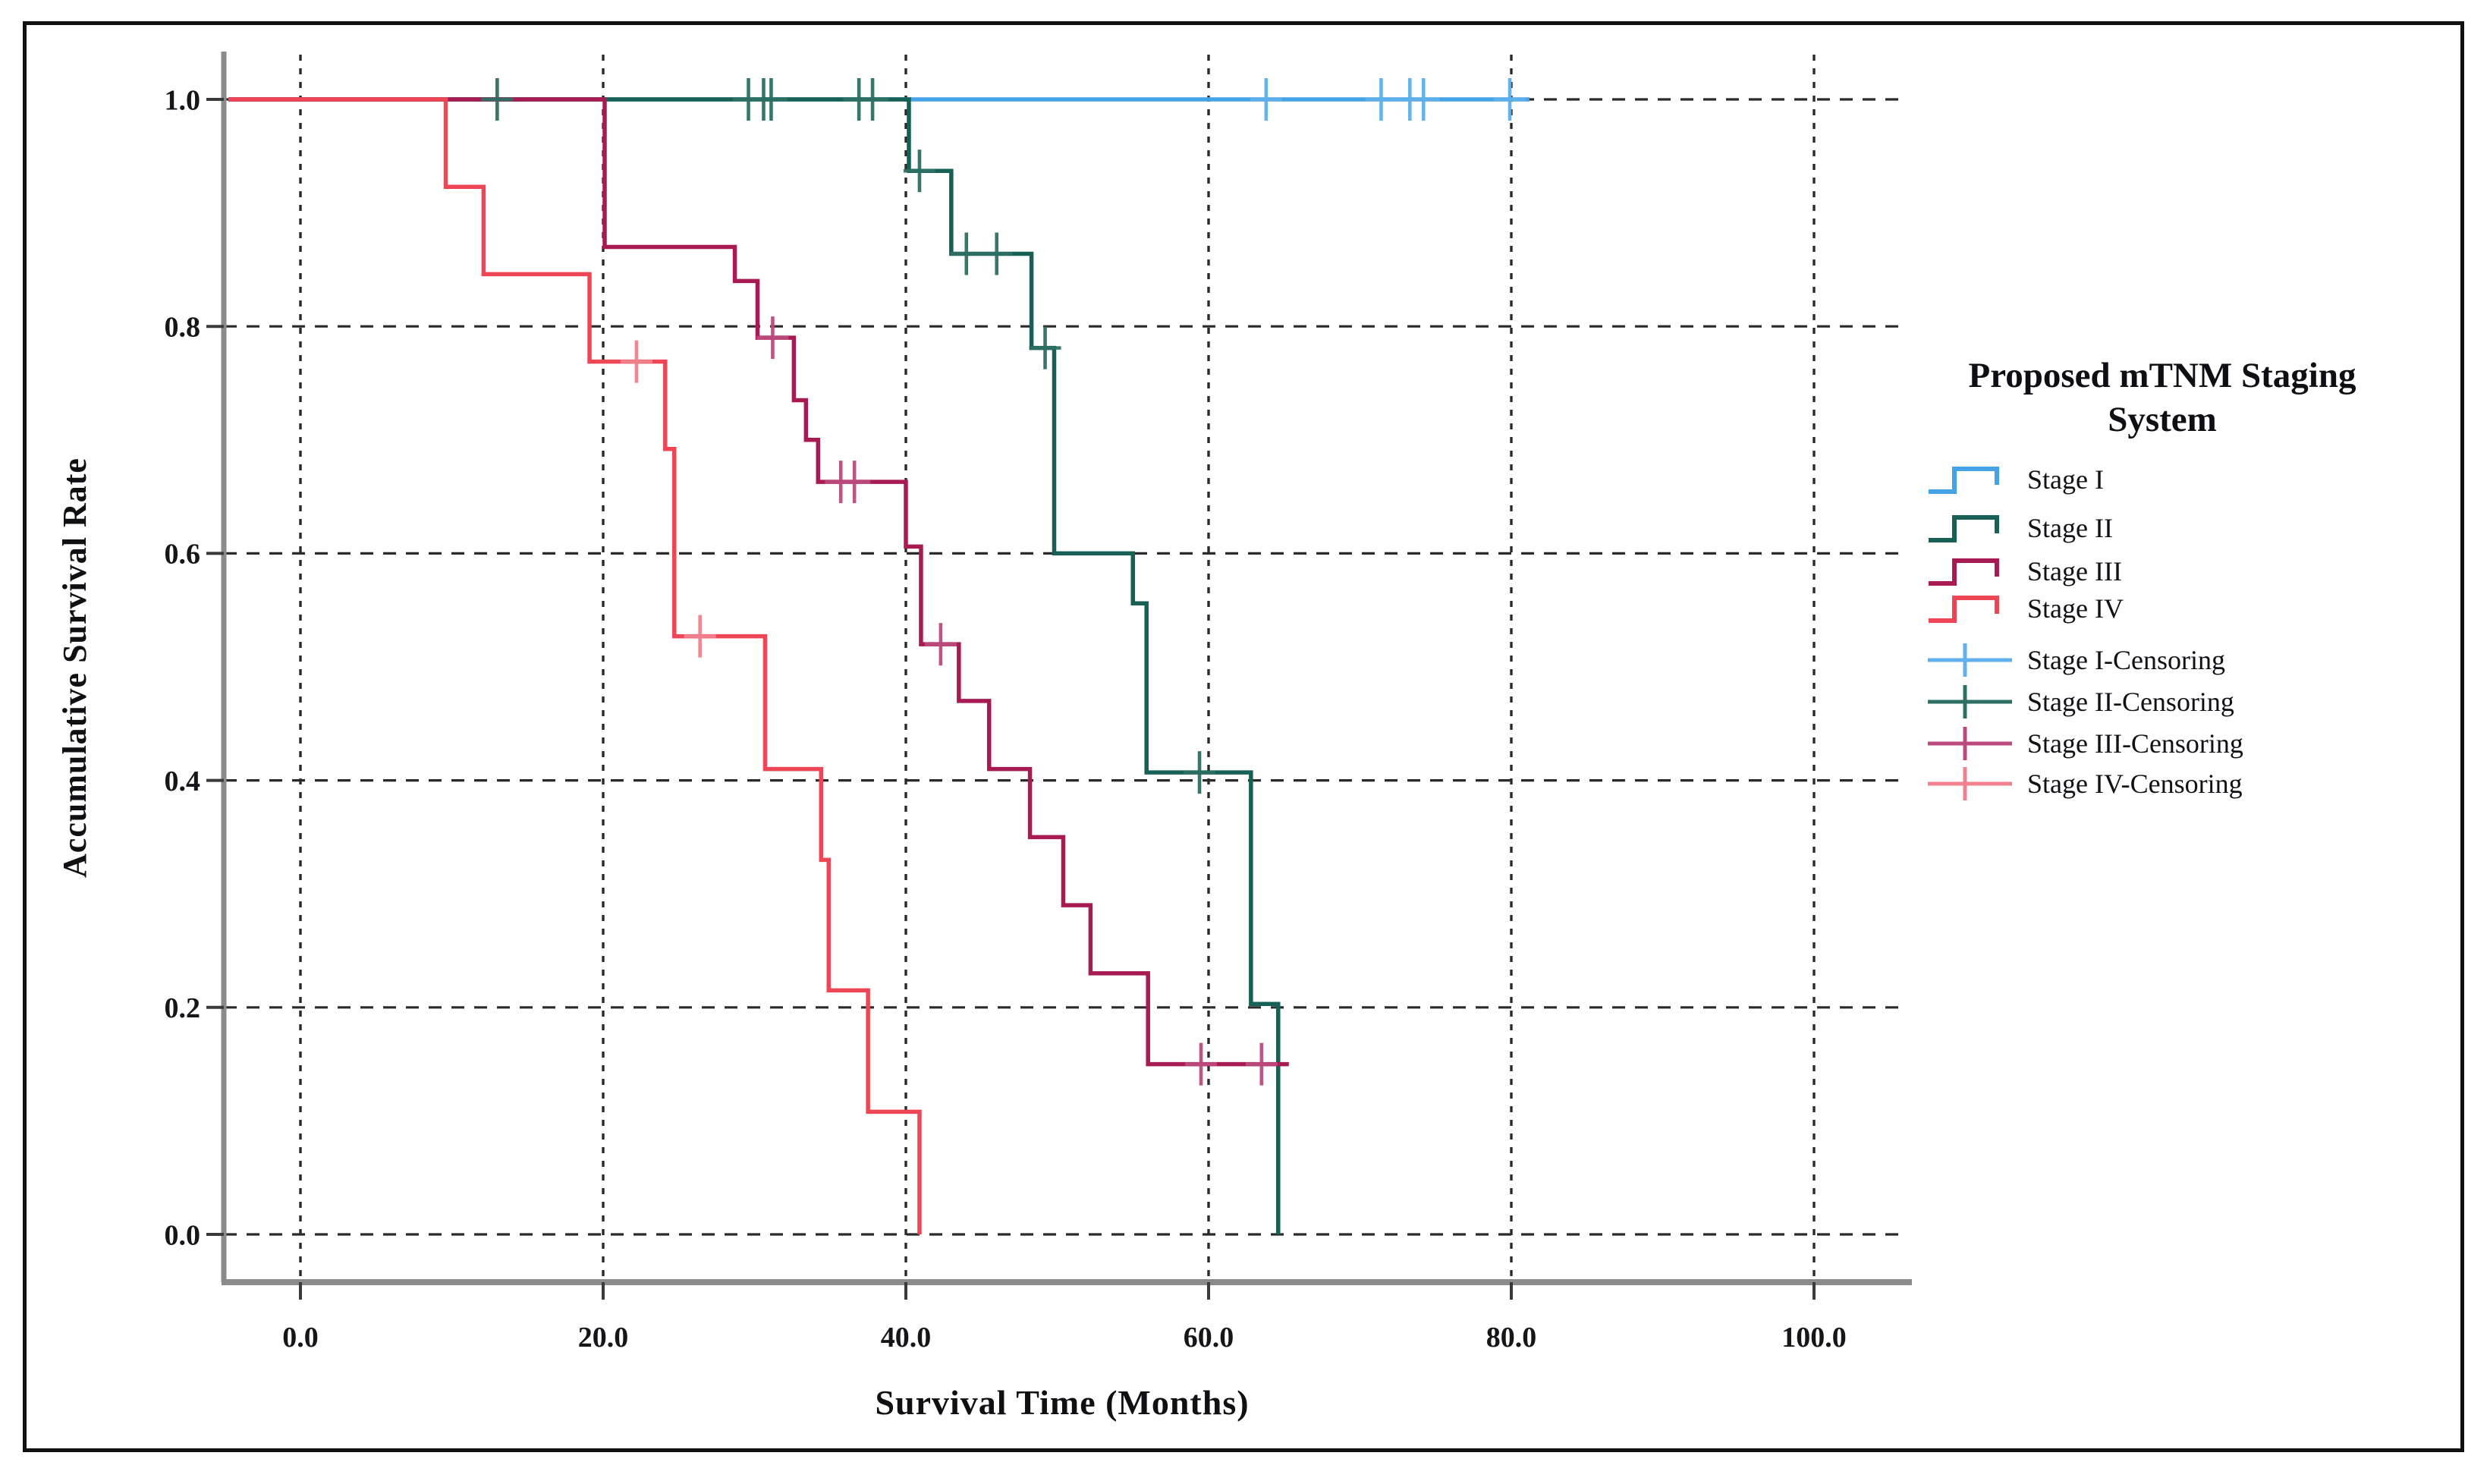 The image size is (2490, 1484). What do you see at coordinates (2074, 571) in the screenshot?
I see `legend-item-label: Stage III` at bounding box center [2074, 571].